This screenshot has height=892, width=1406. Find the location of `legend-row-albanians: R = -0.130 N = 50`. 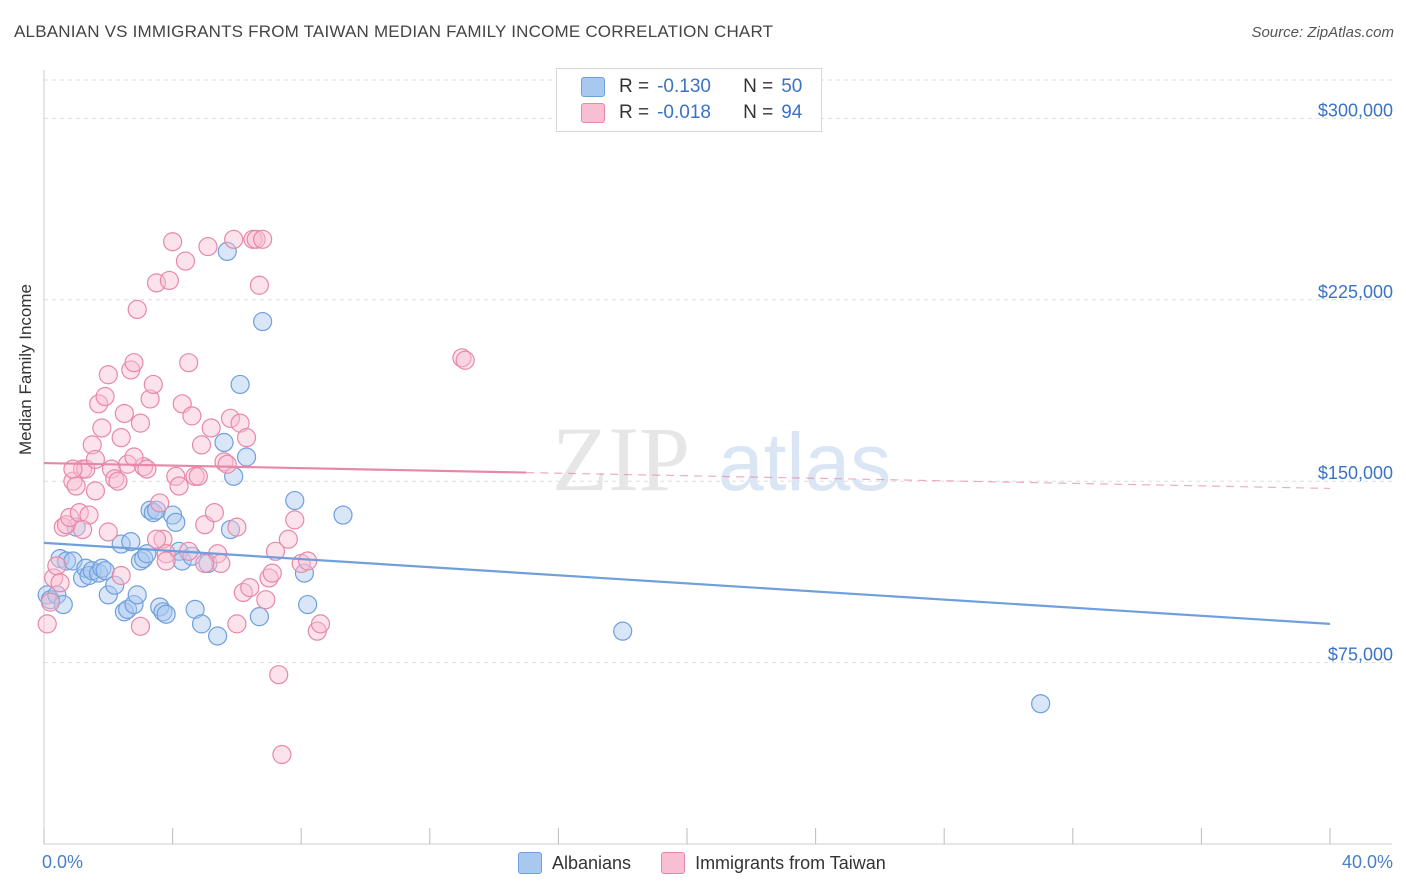

legend-row-albanians: R = -0.130 N = 50 is located at coordinates (691, 87).